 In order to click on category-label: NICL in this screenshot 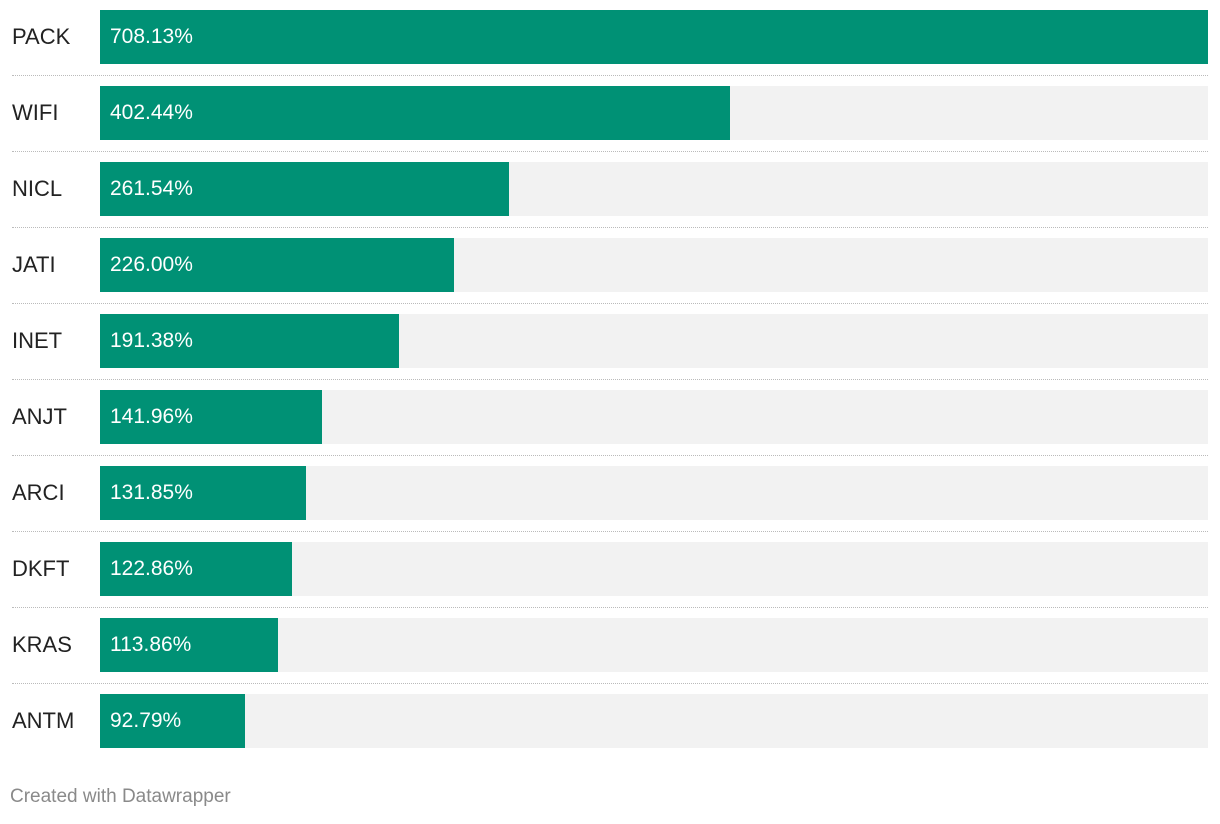, I will do `click(37, 188)`.